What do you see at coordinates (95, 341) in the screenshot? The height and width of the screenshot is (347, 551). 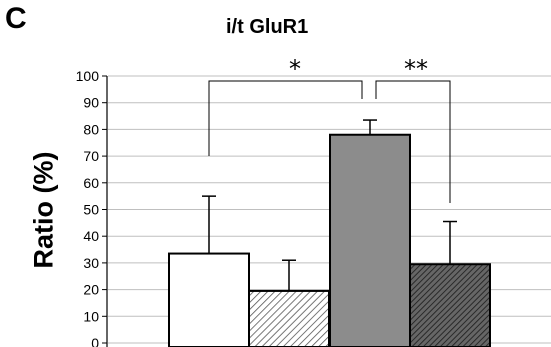 I see `y-tick-label: 0` at bounding box center [95, 341].